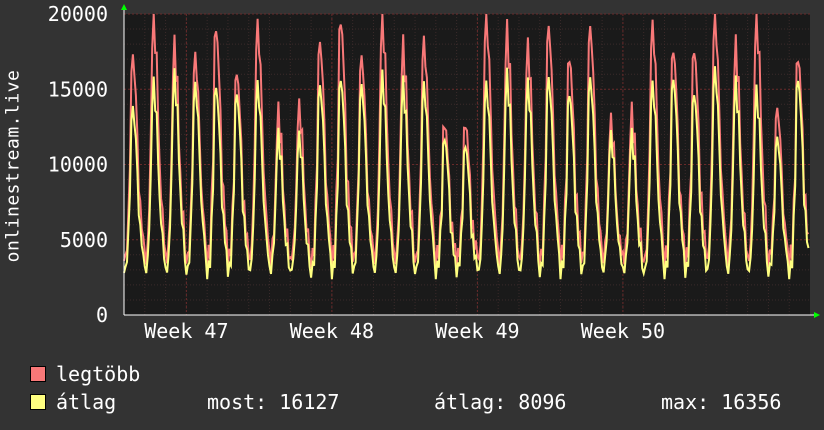 This screenshot has height=430, width=824. What do you see at coordinates (98, 374) in the screenshot?
I see `legend-label-max: legtöbb` at bounding box center [98, 374].